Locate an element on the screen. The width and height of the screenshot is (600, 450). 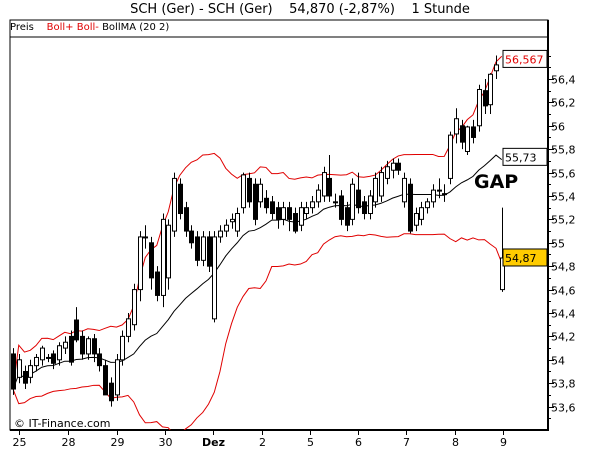
x-tick-label: 6 is located at coordinates (358, 442).